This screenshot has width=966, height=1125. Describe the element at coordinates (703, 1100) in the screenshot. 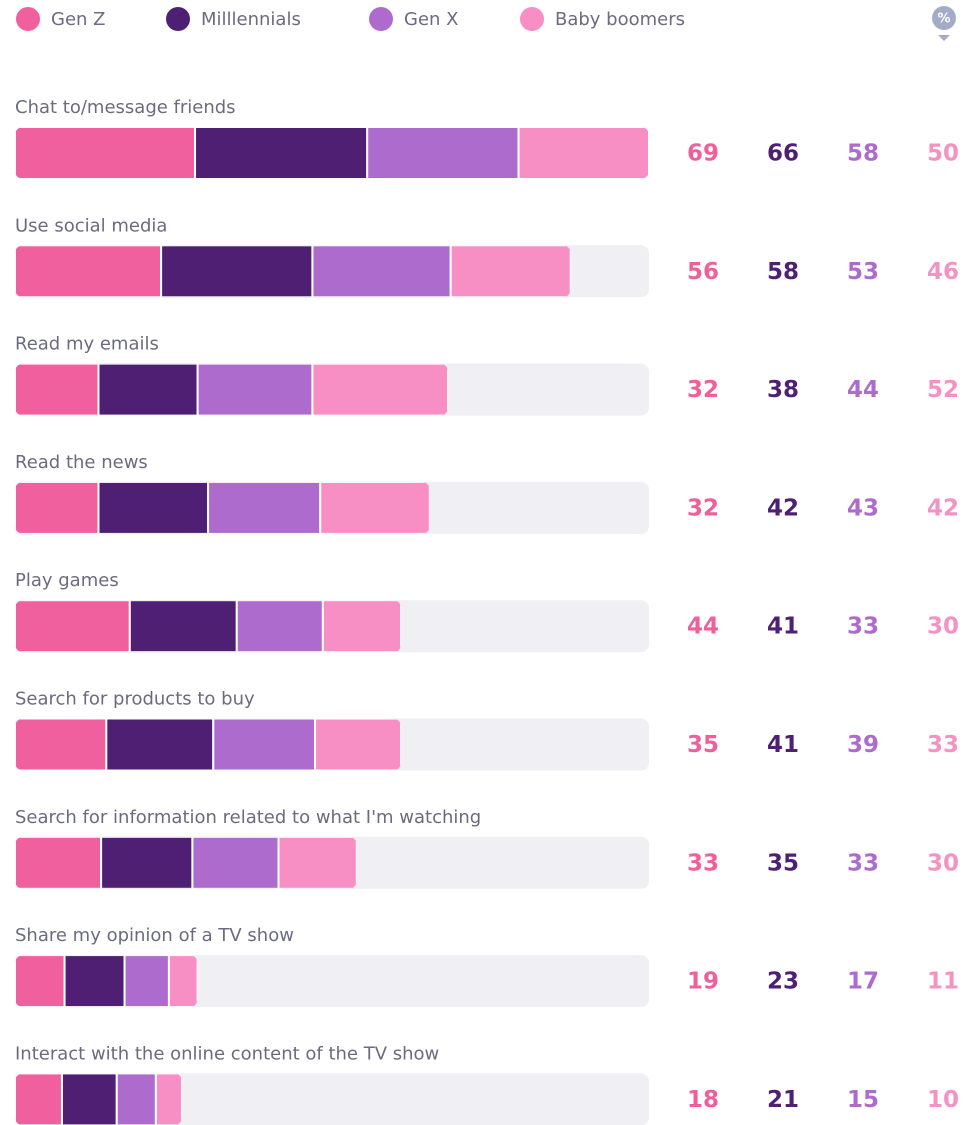

I see `value-label: 18` at that location.